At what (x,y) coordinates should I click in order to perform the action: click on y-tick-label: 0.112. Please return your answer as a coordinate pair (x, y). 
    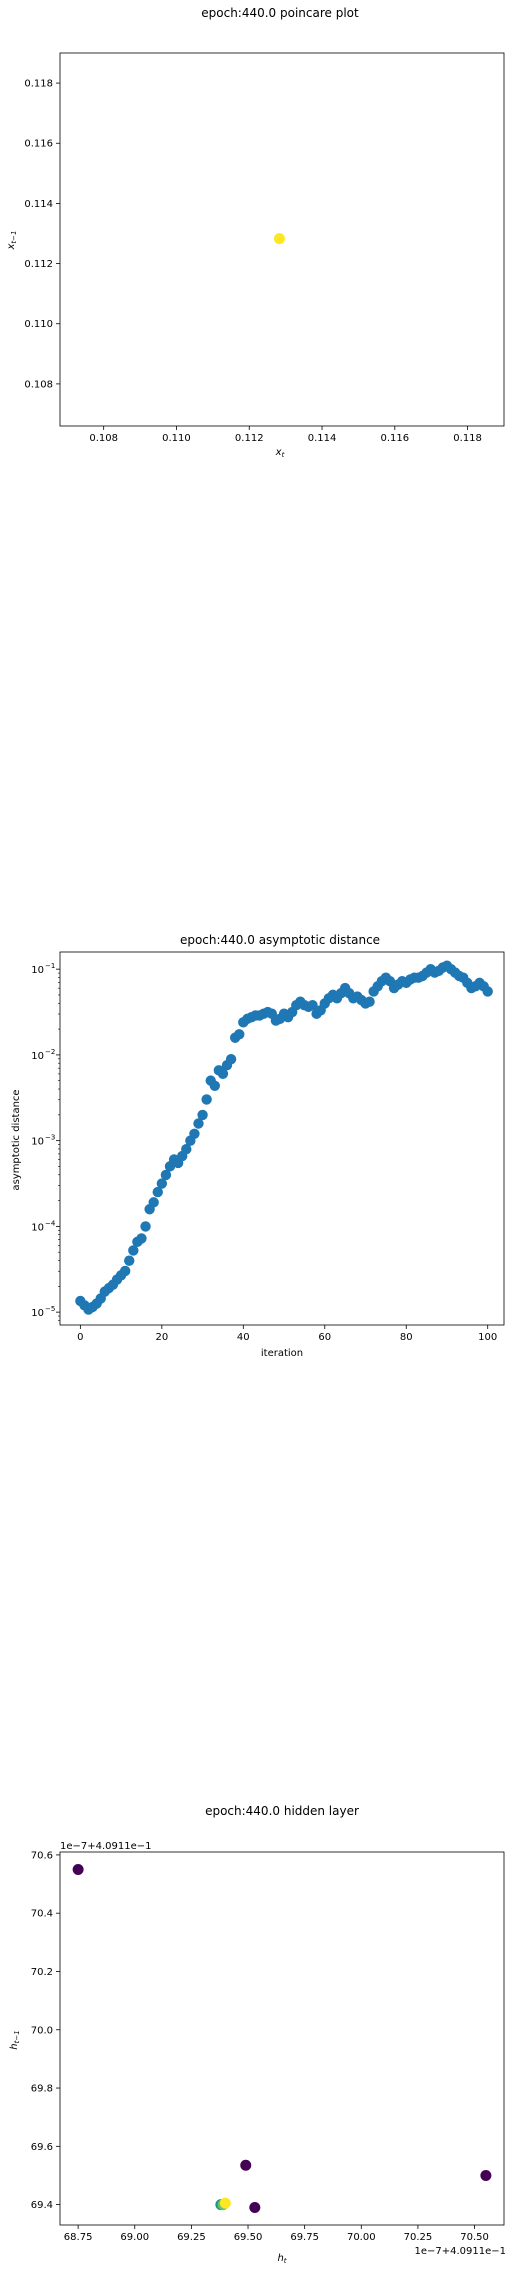
    Looking at the image, I should click on (38, 264).